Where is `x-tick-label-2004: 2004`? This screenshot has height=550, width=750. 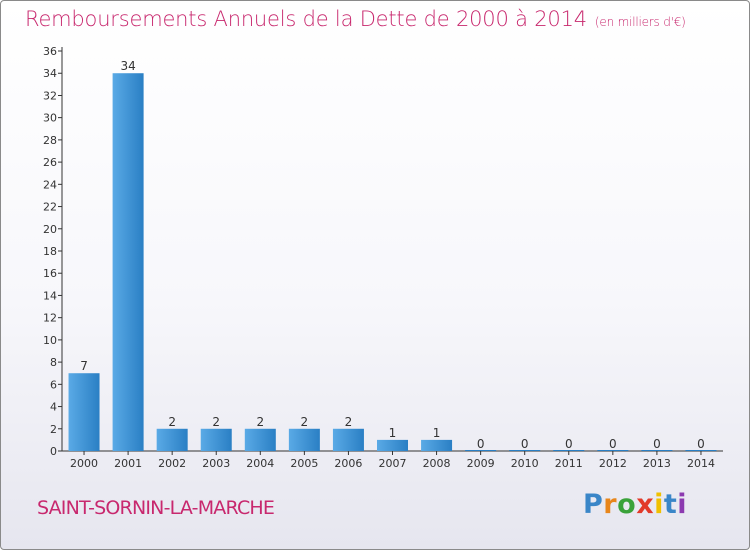 x-tick-label-2004: 2004 is located at coordinates (260, 463).